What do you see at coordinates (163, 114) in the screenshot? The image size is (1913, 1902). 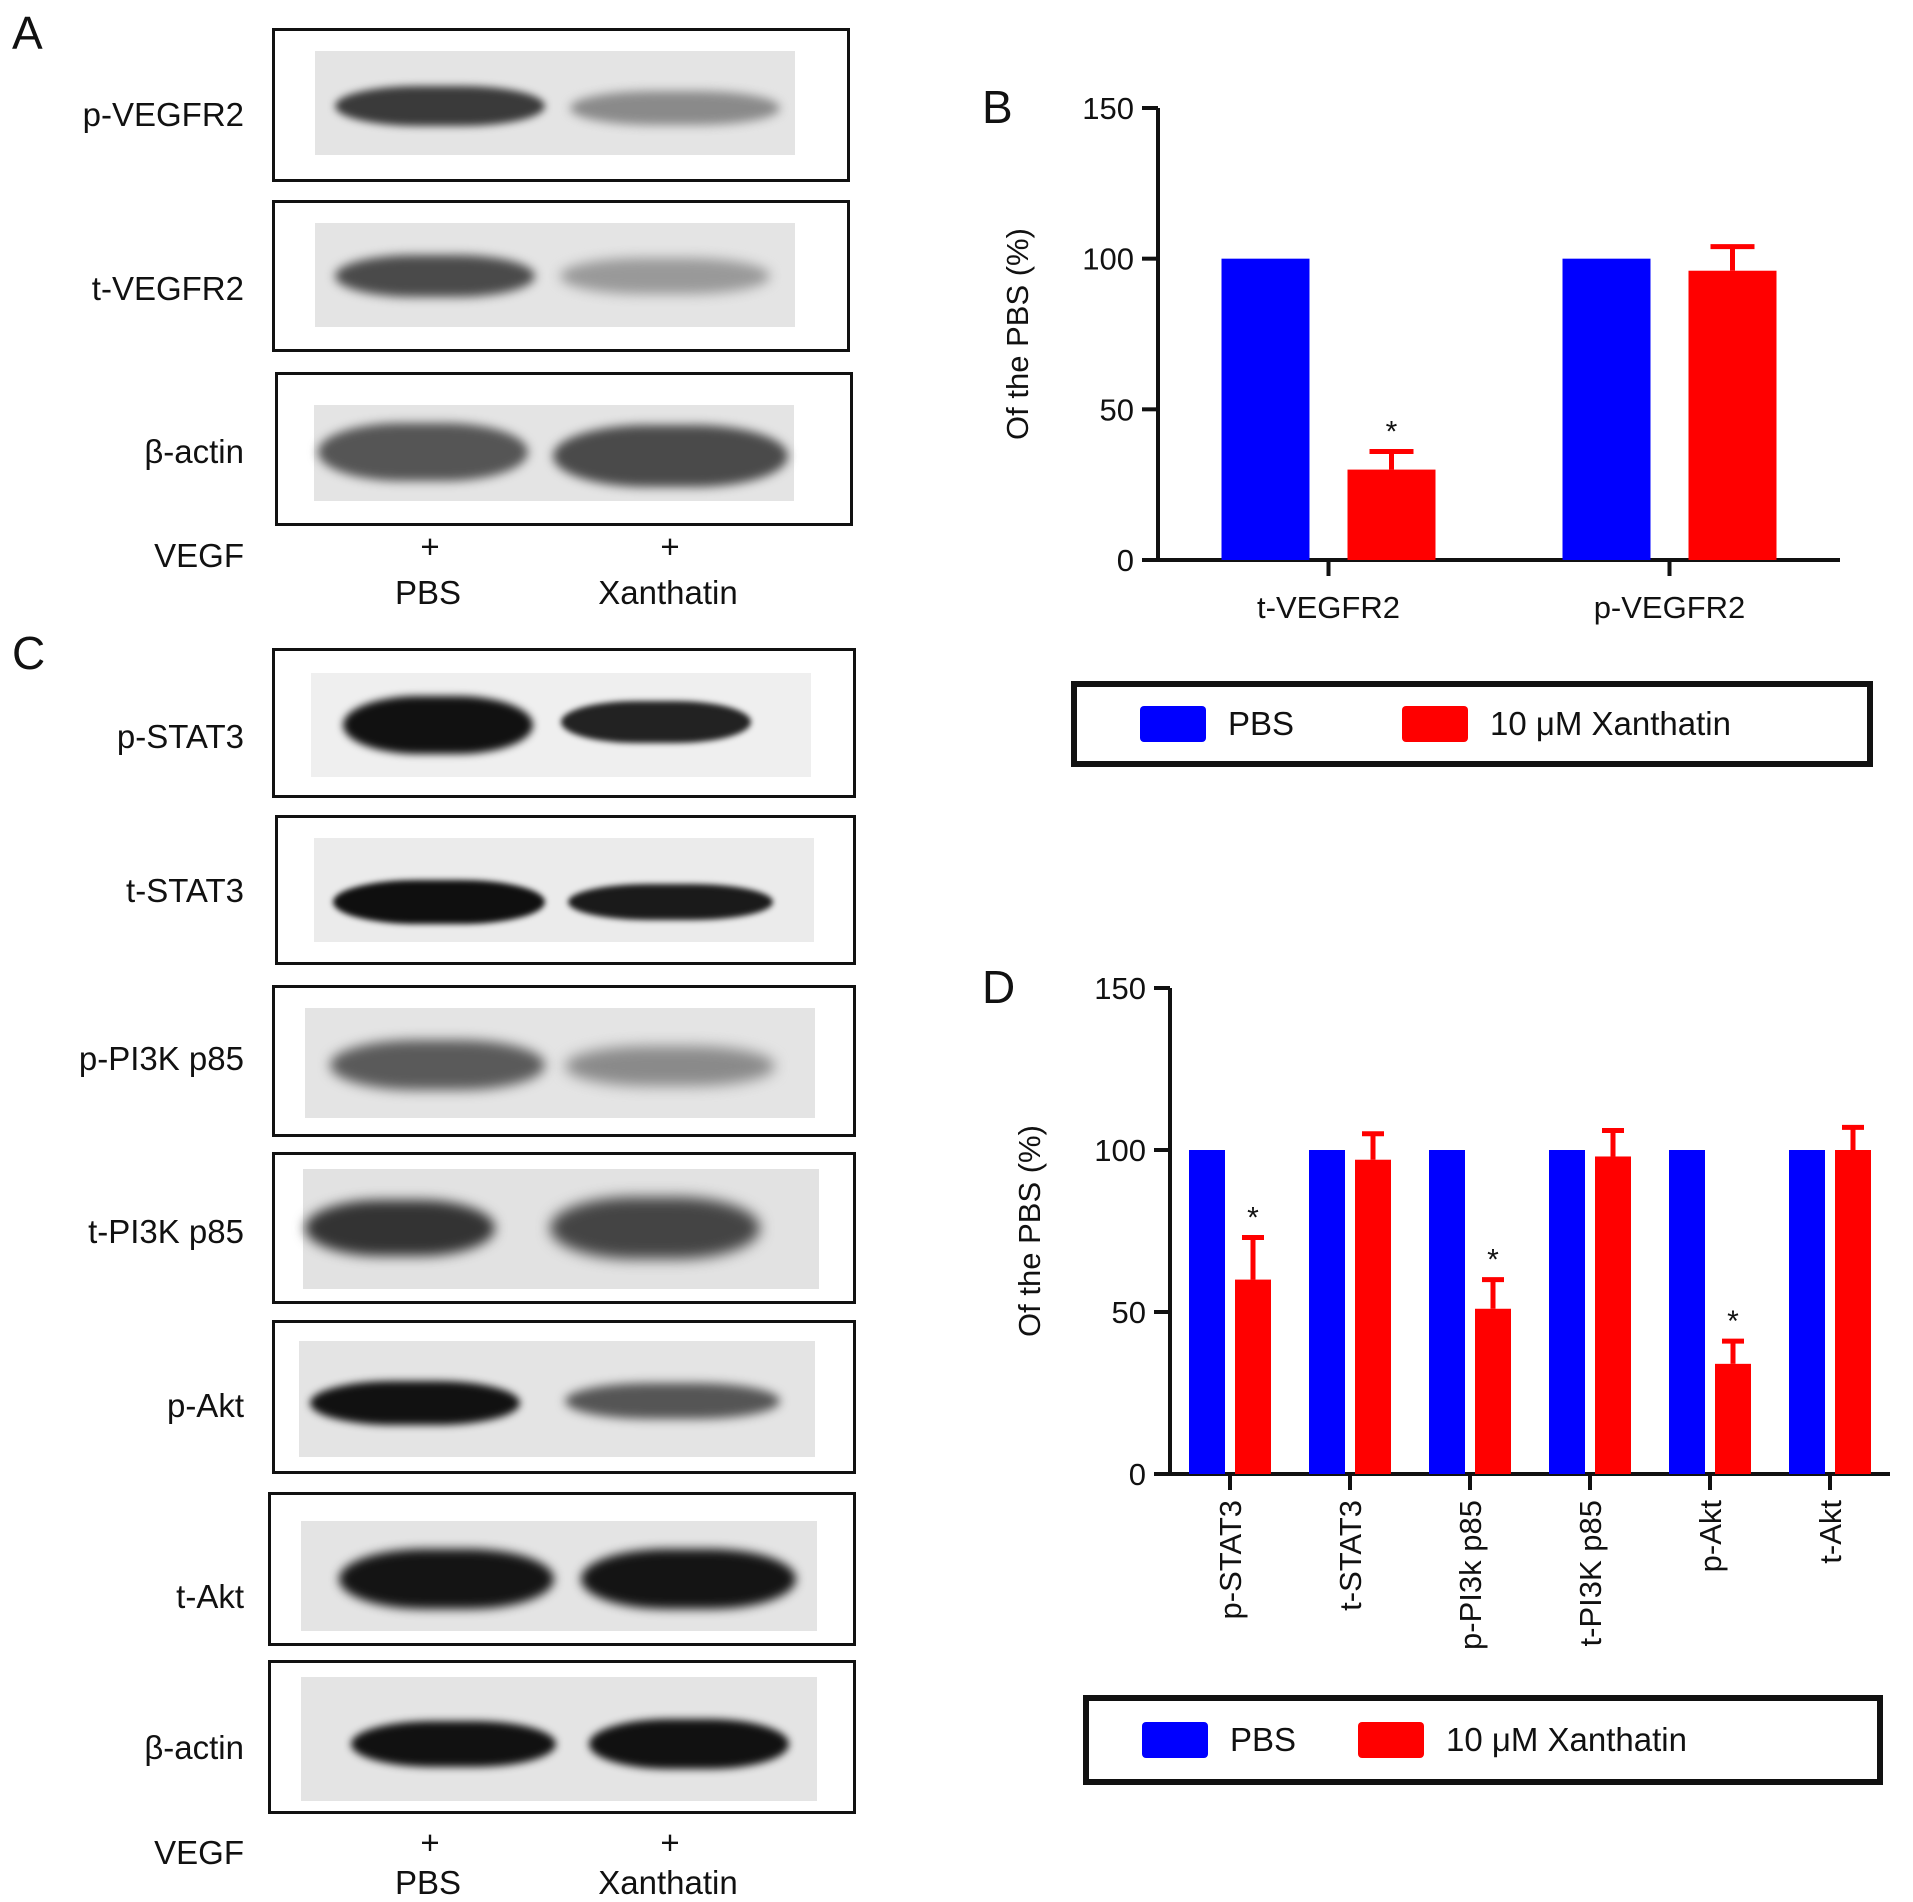 I see `blot-label: p-VEGFR2` at bounding box center [163, 114].